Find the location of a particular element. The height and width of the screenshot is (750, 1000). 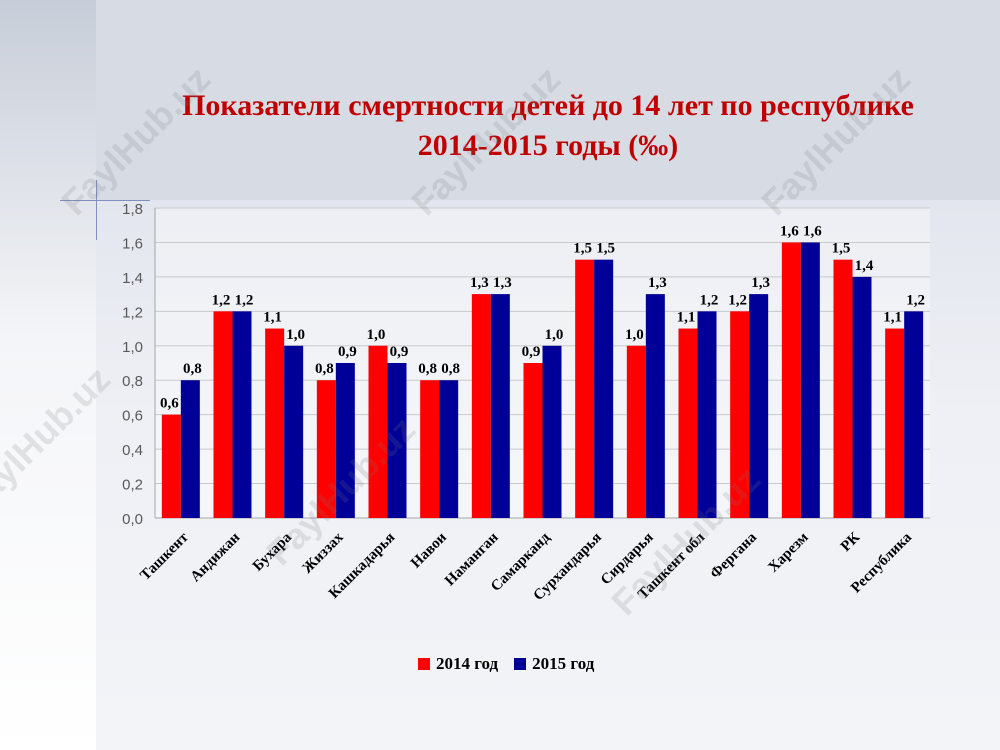

x-category-label: Андижан is located at coordinates (216, 557).